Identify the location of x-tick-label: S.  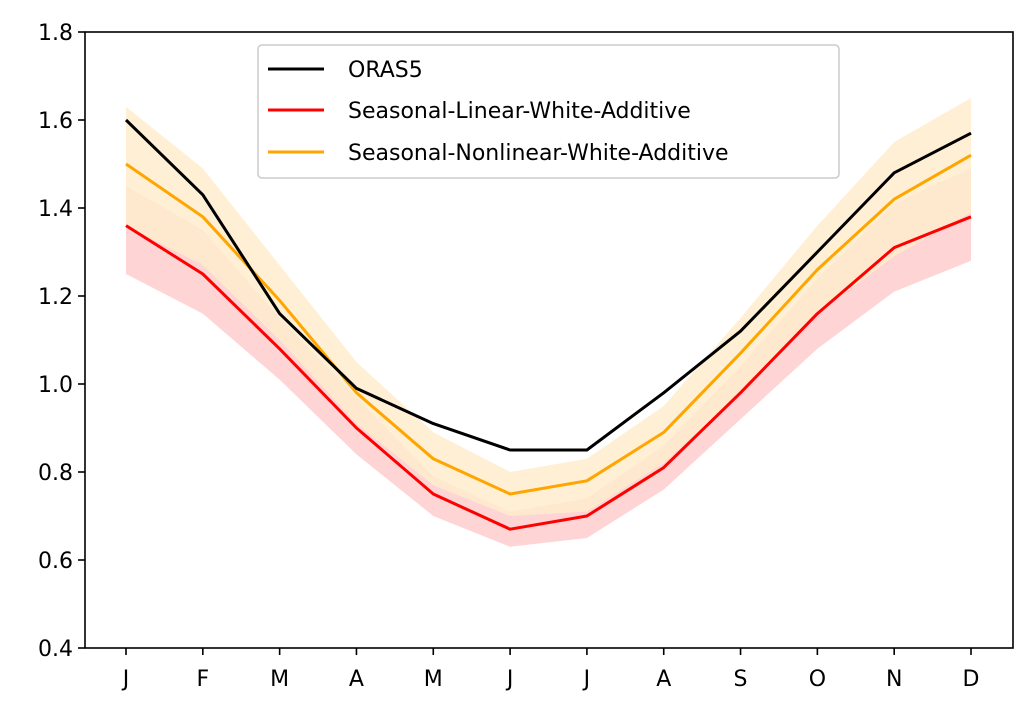
(741, 679).